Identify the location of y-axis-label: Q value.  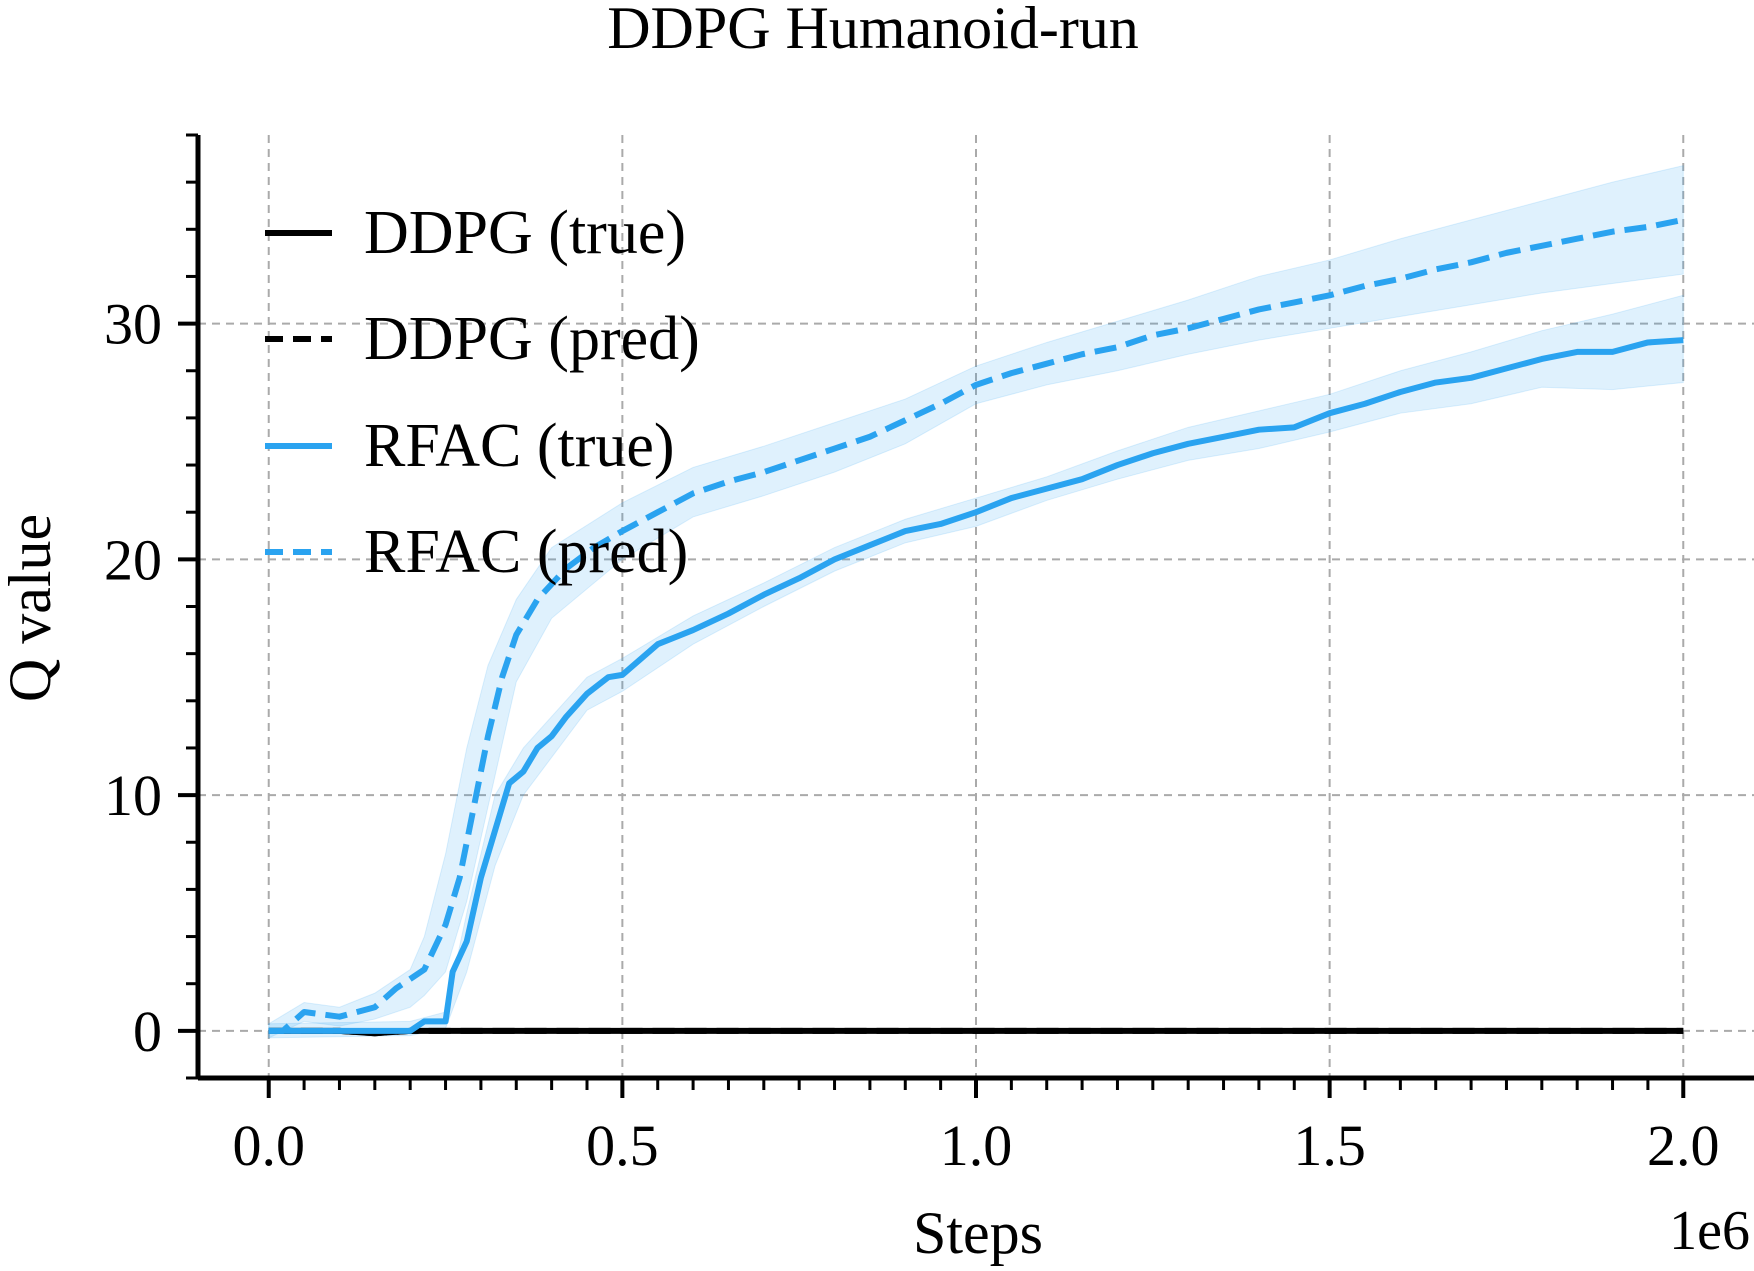
(31, 608).